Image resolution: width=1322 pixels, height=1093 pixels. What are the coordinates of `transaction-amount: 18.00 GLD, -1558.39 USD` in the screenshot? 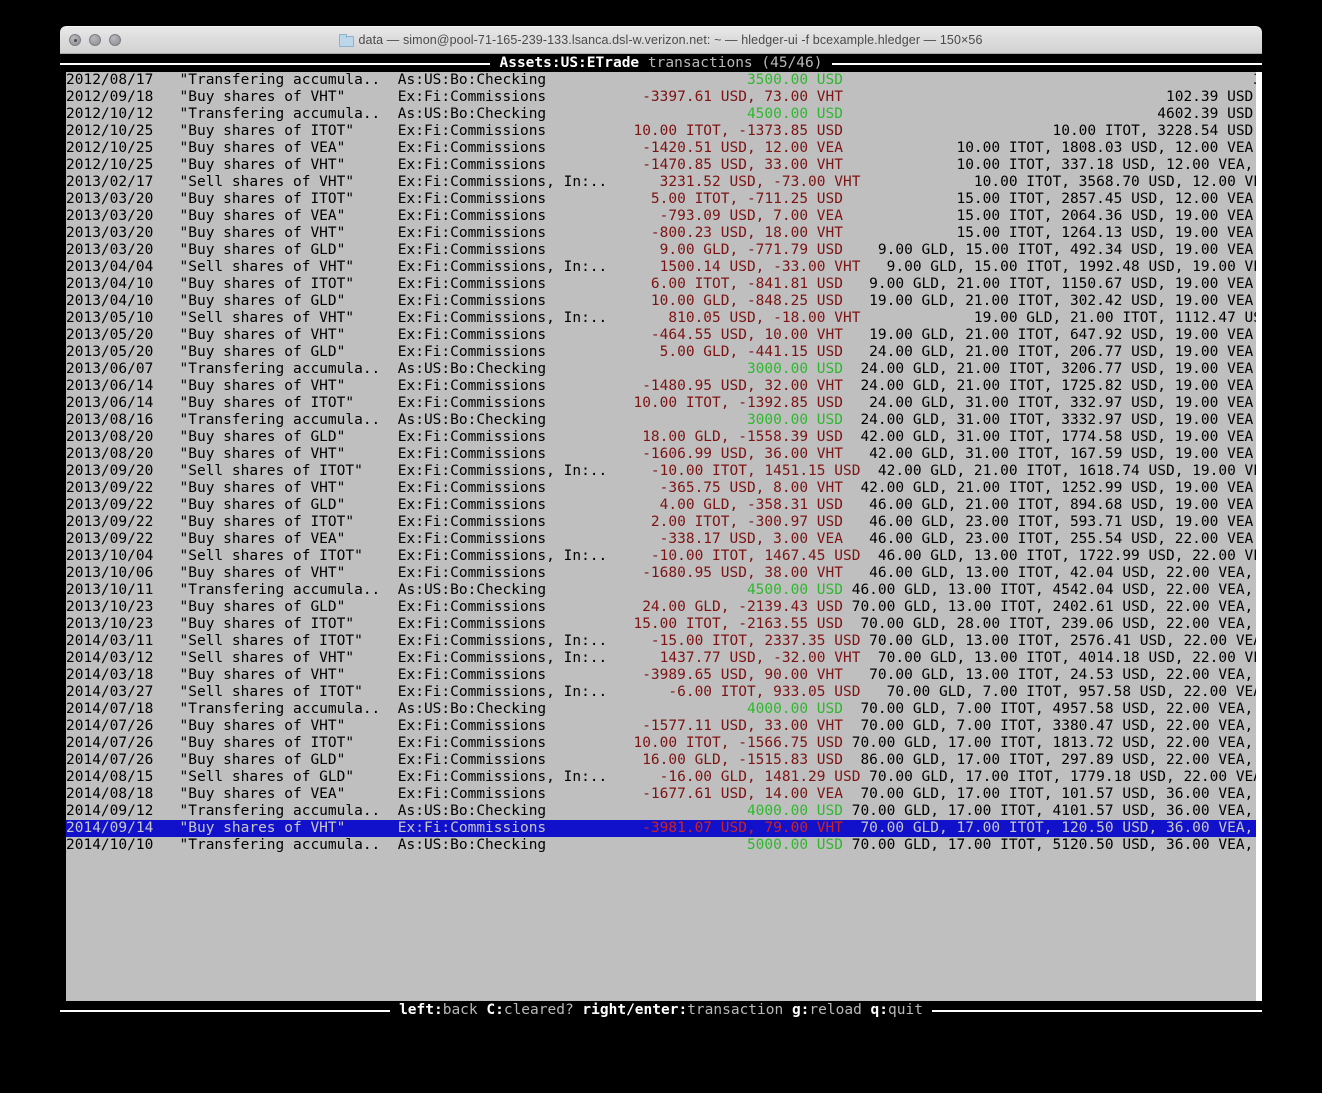 It's located at (716, 437).